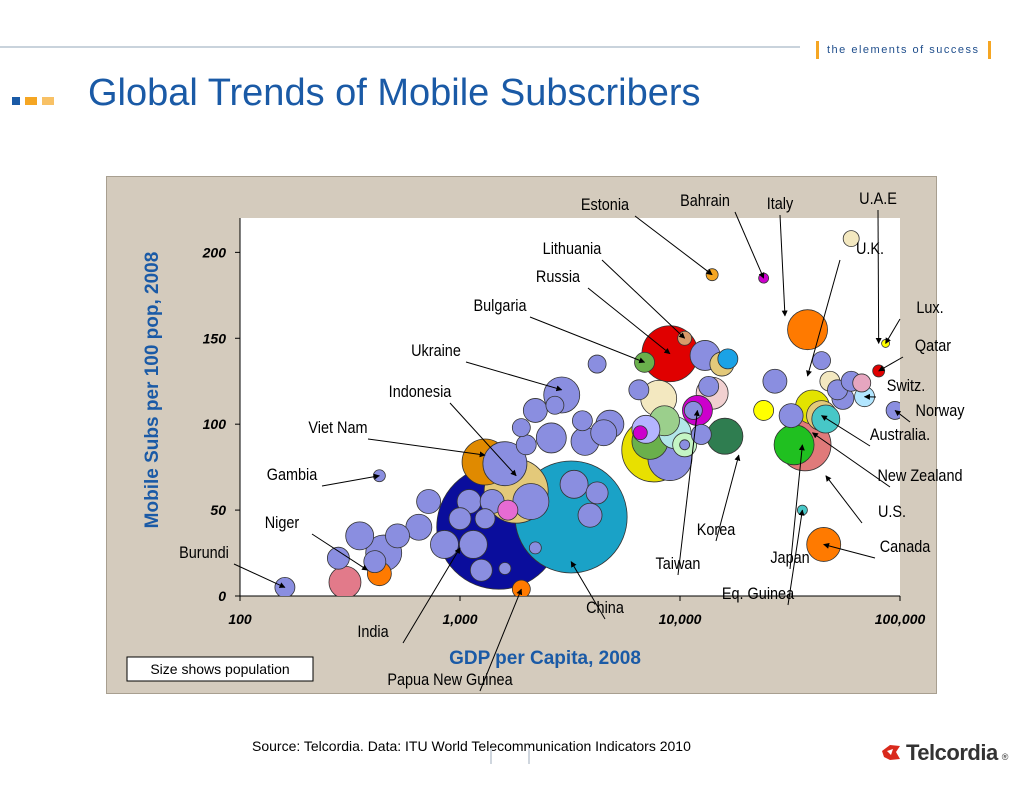  I want to click on brand-trademark: ®, so click(1005, 757).